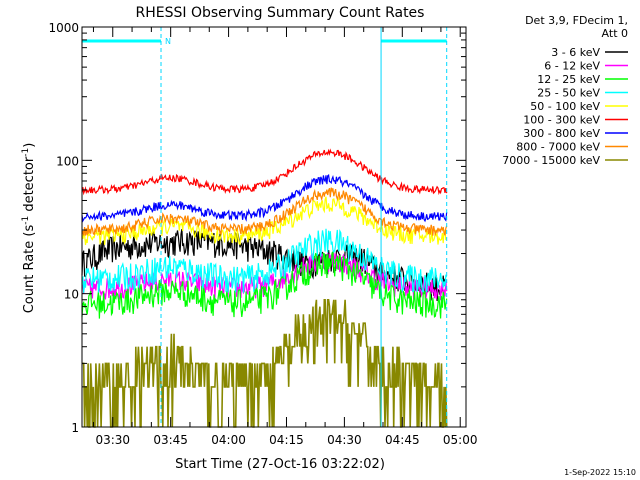 Image resolution: width=640 pixels, height=480 pixels. Describe the element at coordinates (565, 106) in the screenshot. I see `legend-label-4: 50 - 100 keV` at that location.